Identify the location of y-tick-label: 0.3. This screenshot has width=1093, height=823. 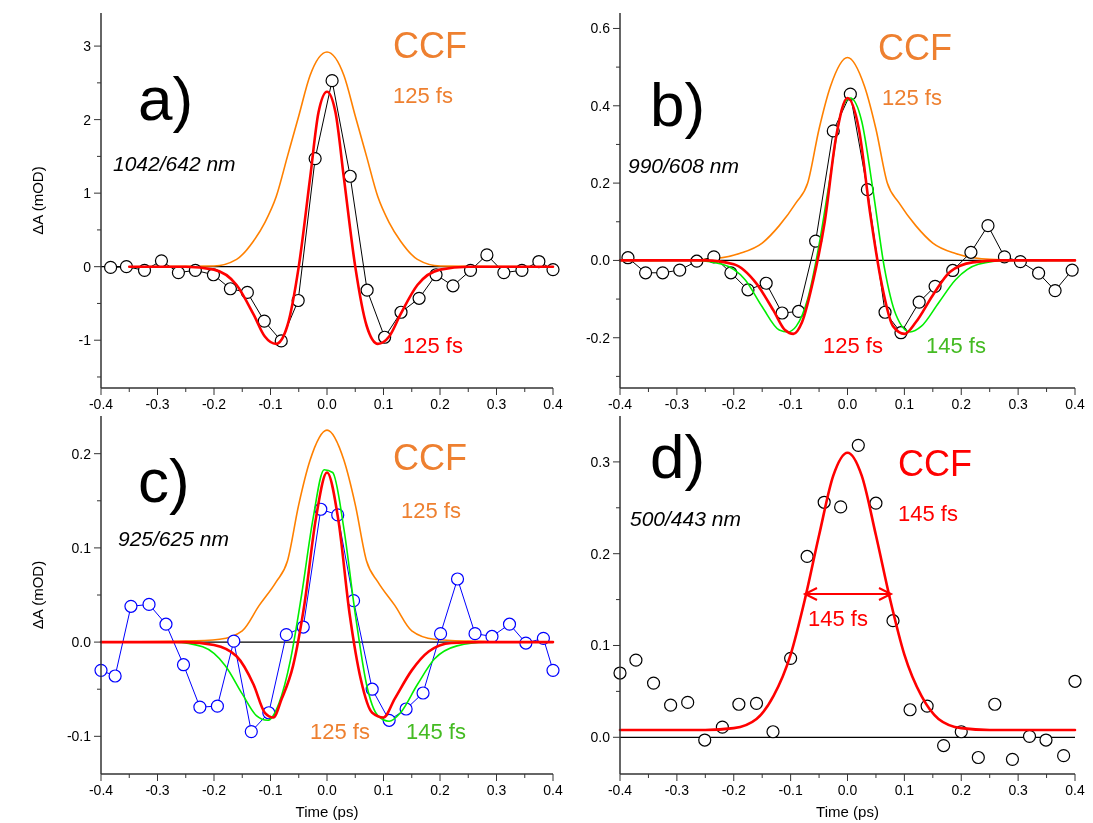
(600, 461).